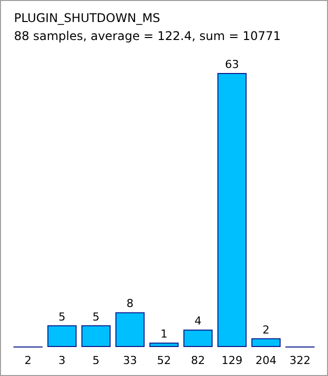 The height and width of the screenshot is (376, 328). I want to click on x-tick-label: 33, so click(130, 360).